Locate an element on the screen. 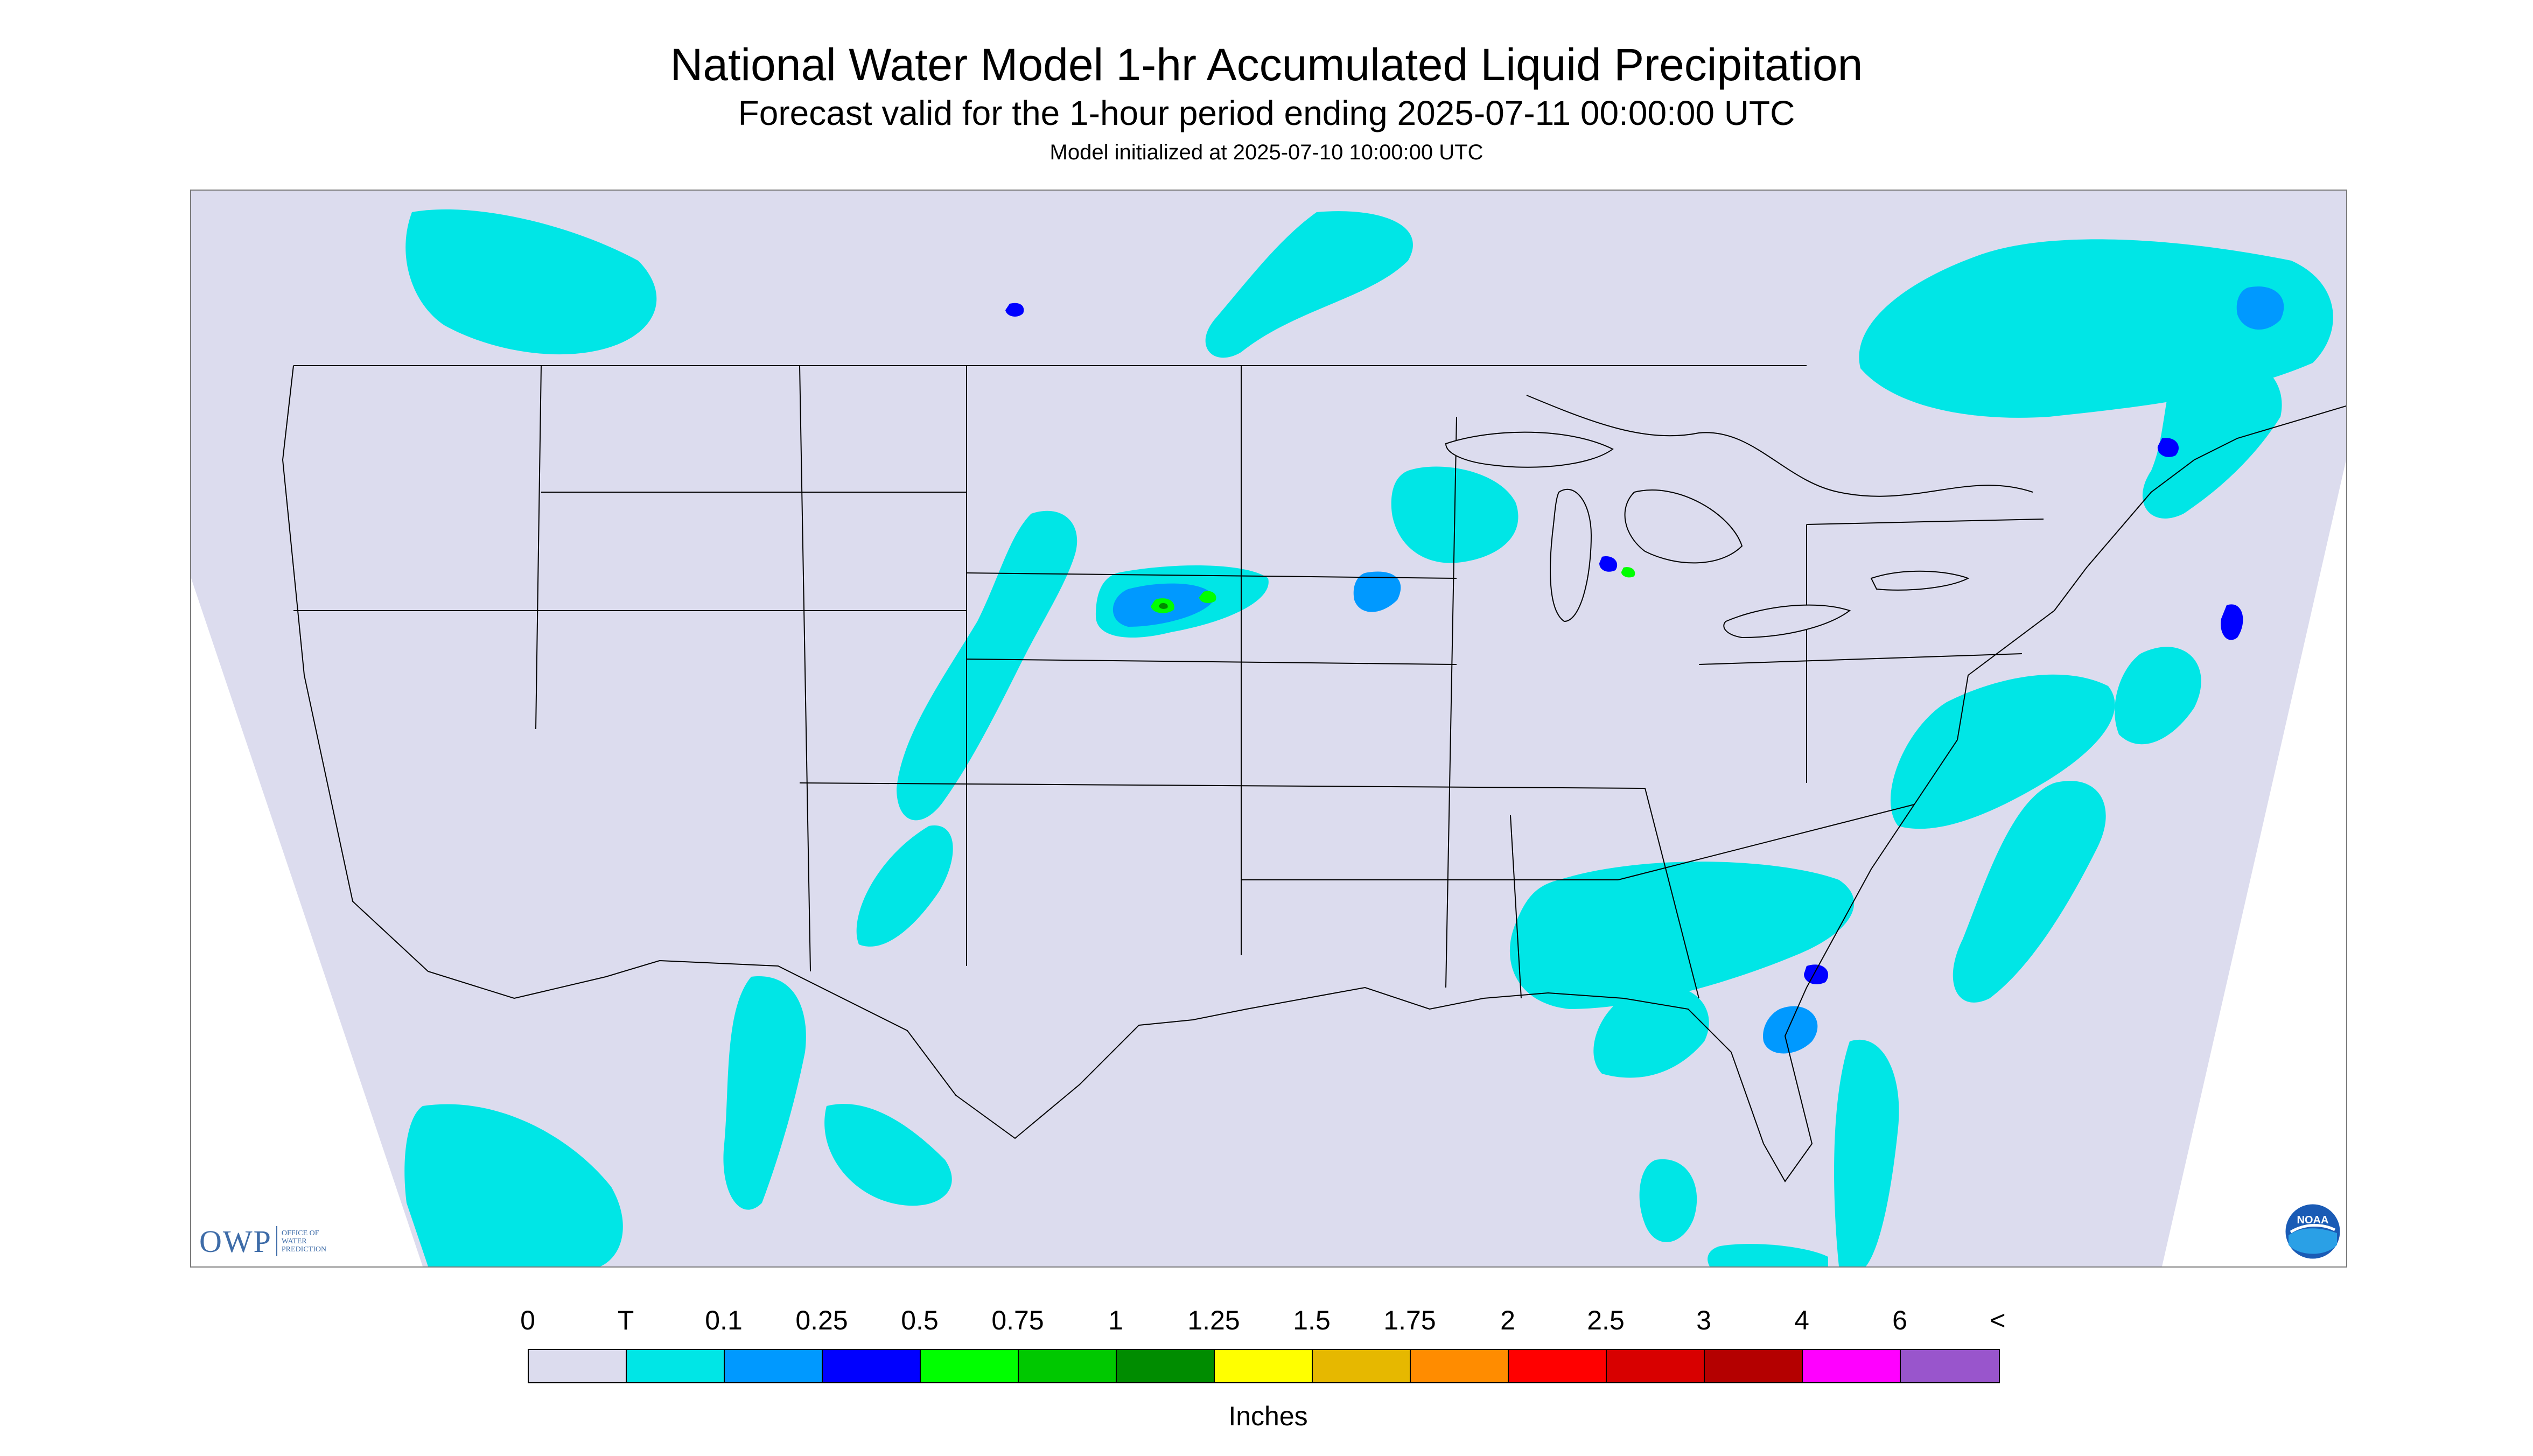  legend-tick-label: 4 is located at coordinates (1801, 1320).